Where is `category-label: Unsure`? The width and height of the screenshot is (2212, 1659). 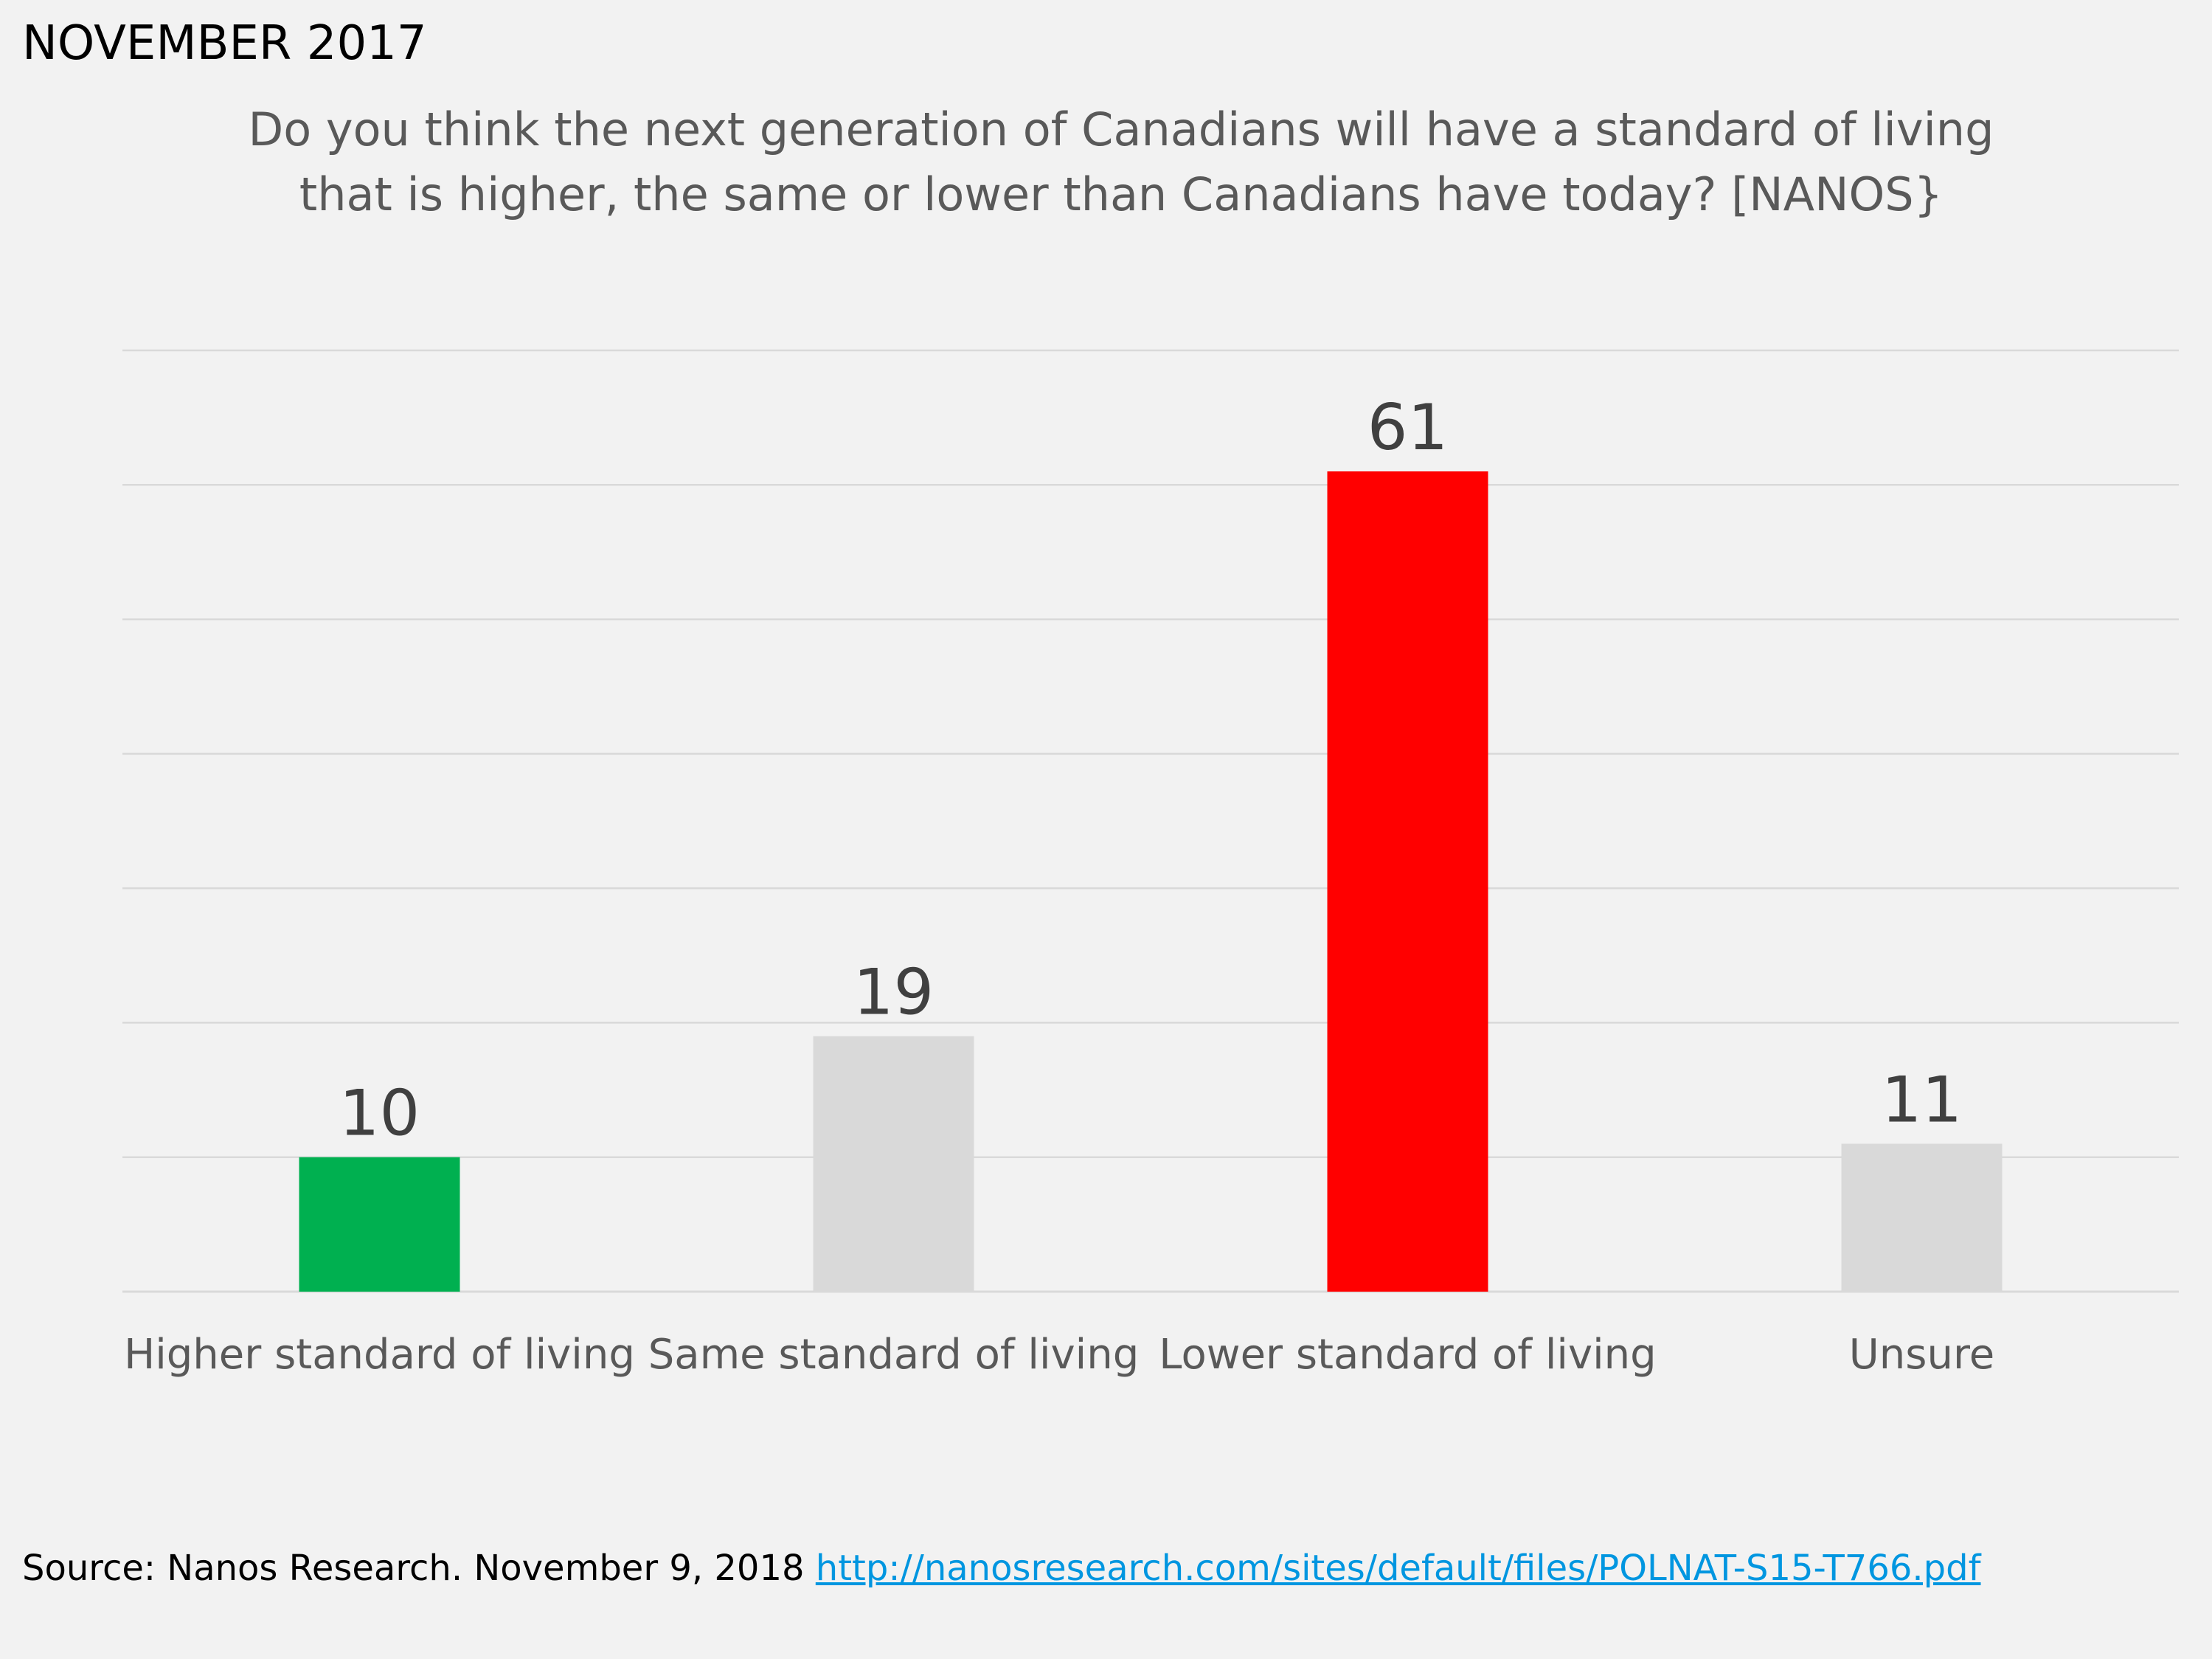
category-label: Unsure is located at coordinates (1921, 1355).